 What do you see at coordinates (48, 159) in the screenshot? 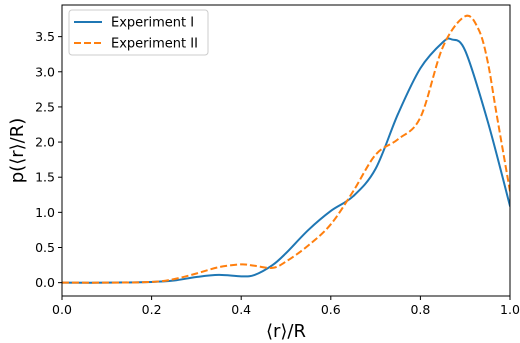
I see `y-axis: 0.0 0.5 1.0 1.5 2.0 2.5 3.0 3.5` at bounding box center [48, 159].